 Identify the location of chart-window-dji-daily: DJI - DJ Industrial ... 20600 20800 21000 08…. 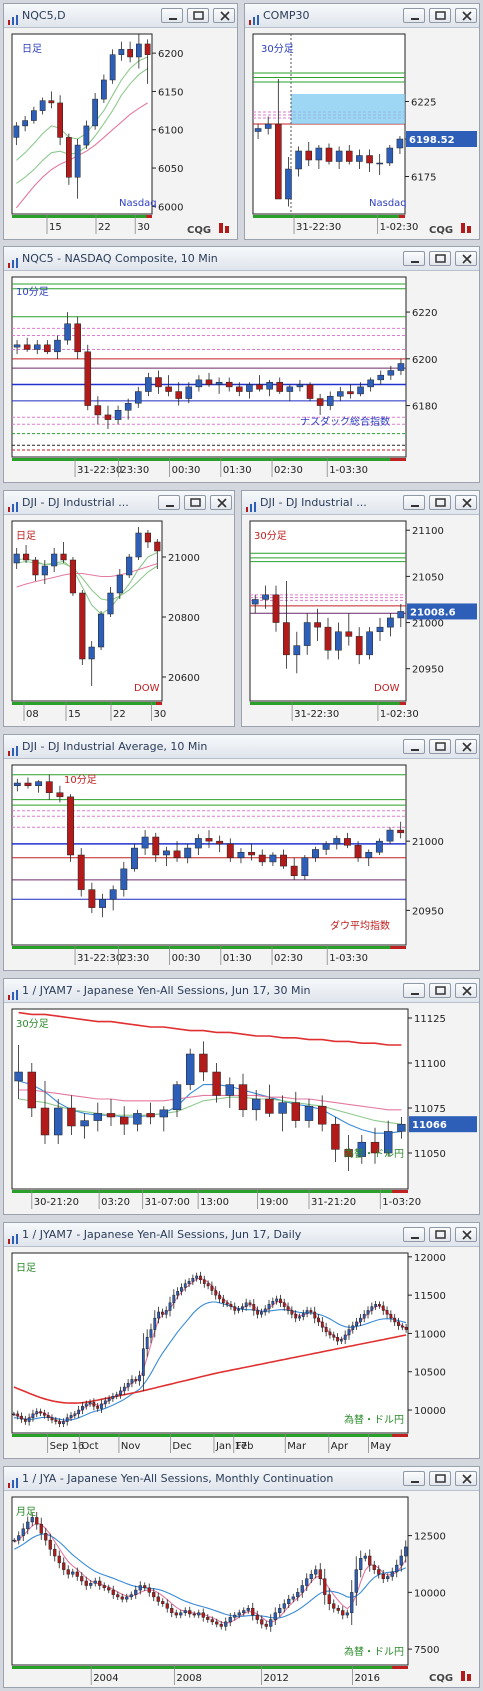
(119, 608).